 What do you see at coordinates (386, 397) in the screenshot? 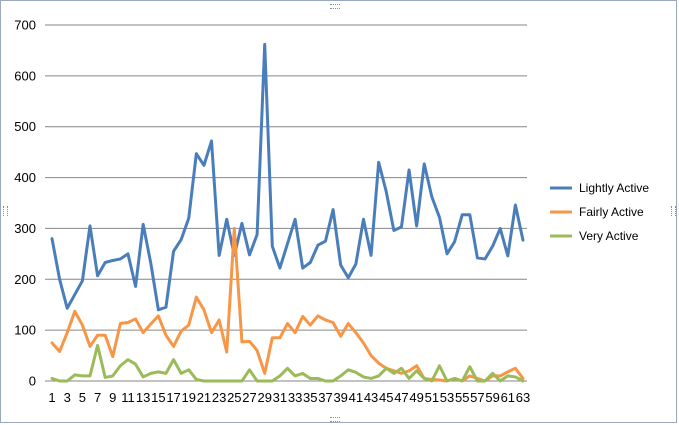
I see `x-tick-label: 45` at bounding box center [386, 397].